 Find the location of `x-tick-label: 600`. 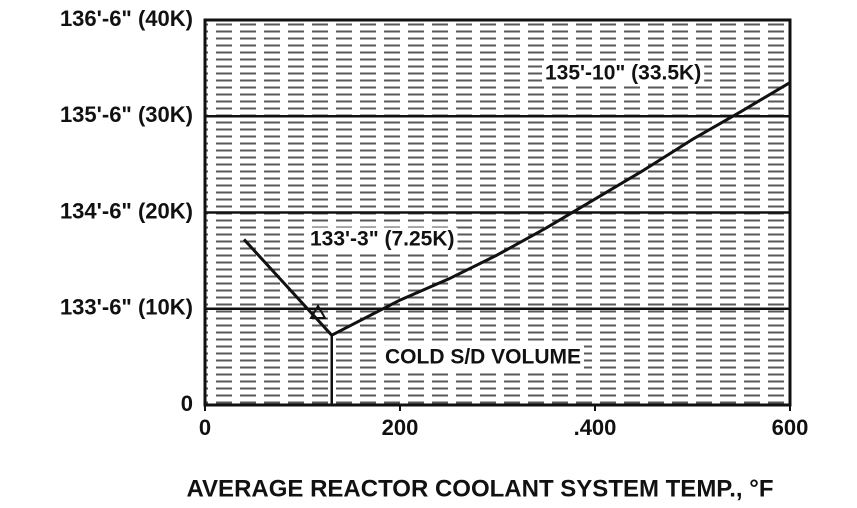

x-tick-label: 600 is located at coordinates (790, 427).